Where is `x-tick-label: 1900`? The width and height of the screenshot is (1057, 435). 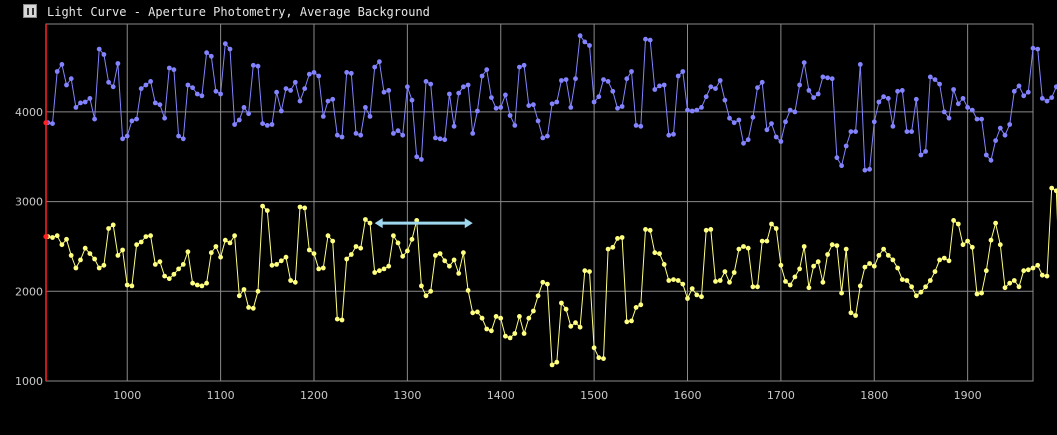
x-tick-label: 1900 is located at coordinates (968, 395).